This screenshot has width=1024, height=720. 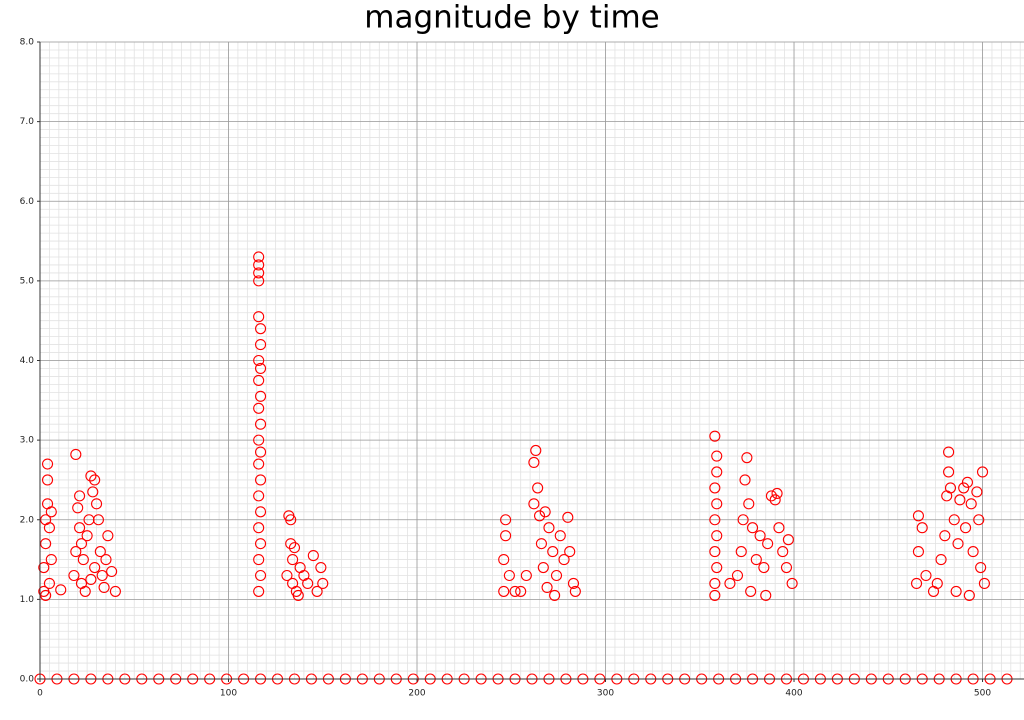 What do you see at coordinates (27, 441) in the screenshot?
I see `y-tick-label: 3.0` at bounding box center [27, 441].